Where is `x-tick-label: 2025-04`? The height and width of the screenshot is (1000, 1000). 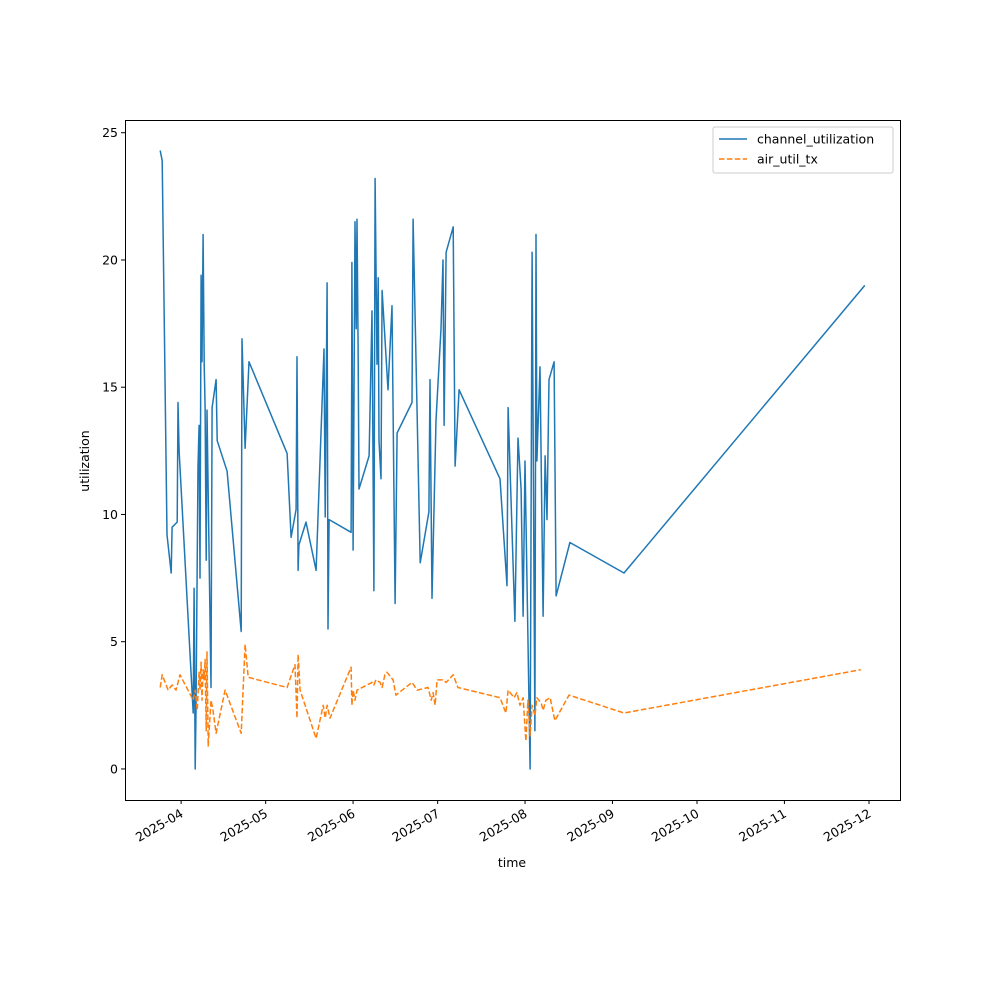
x-tick-label: 2025-04 is located at coordinates (159, 825).